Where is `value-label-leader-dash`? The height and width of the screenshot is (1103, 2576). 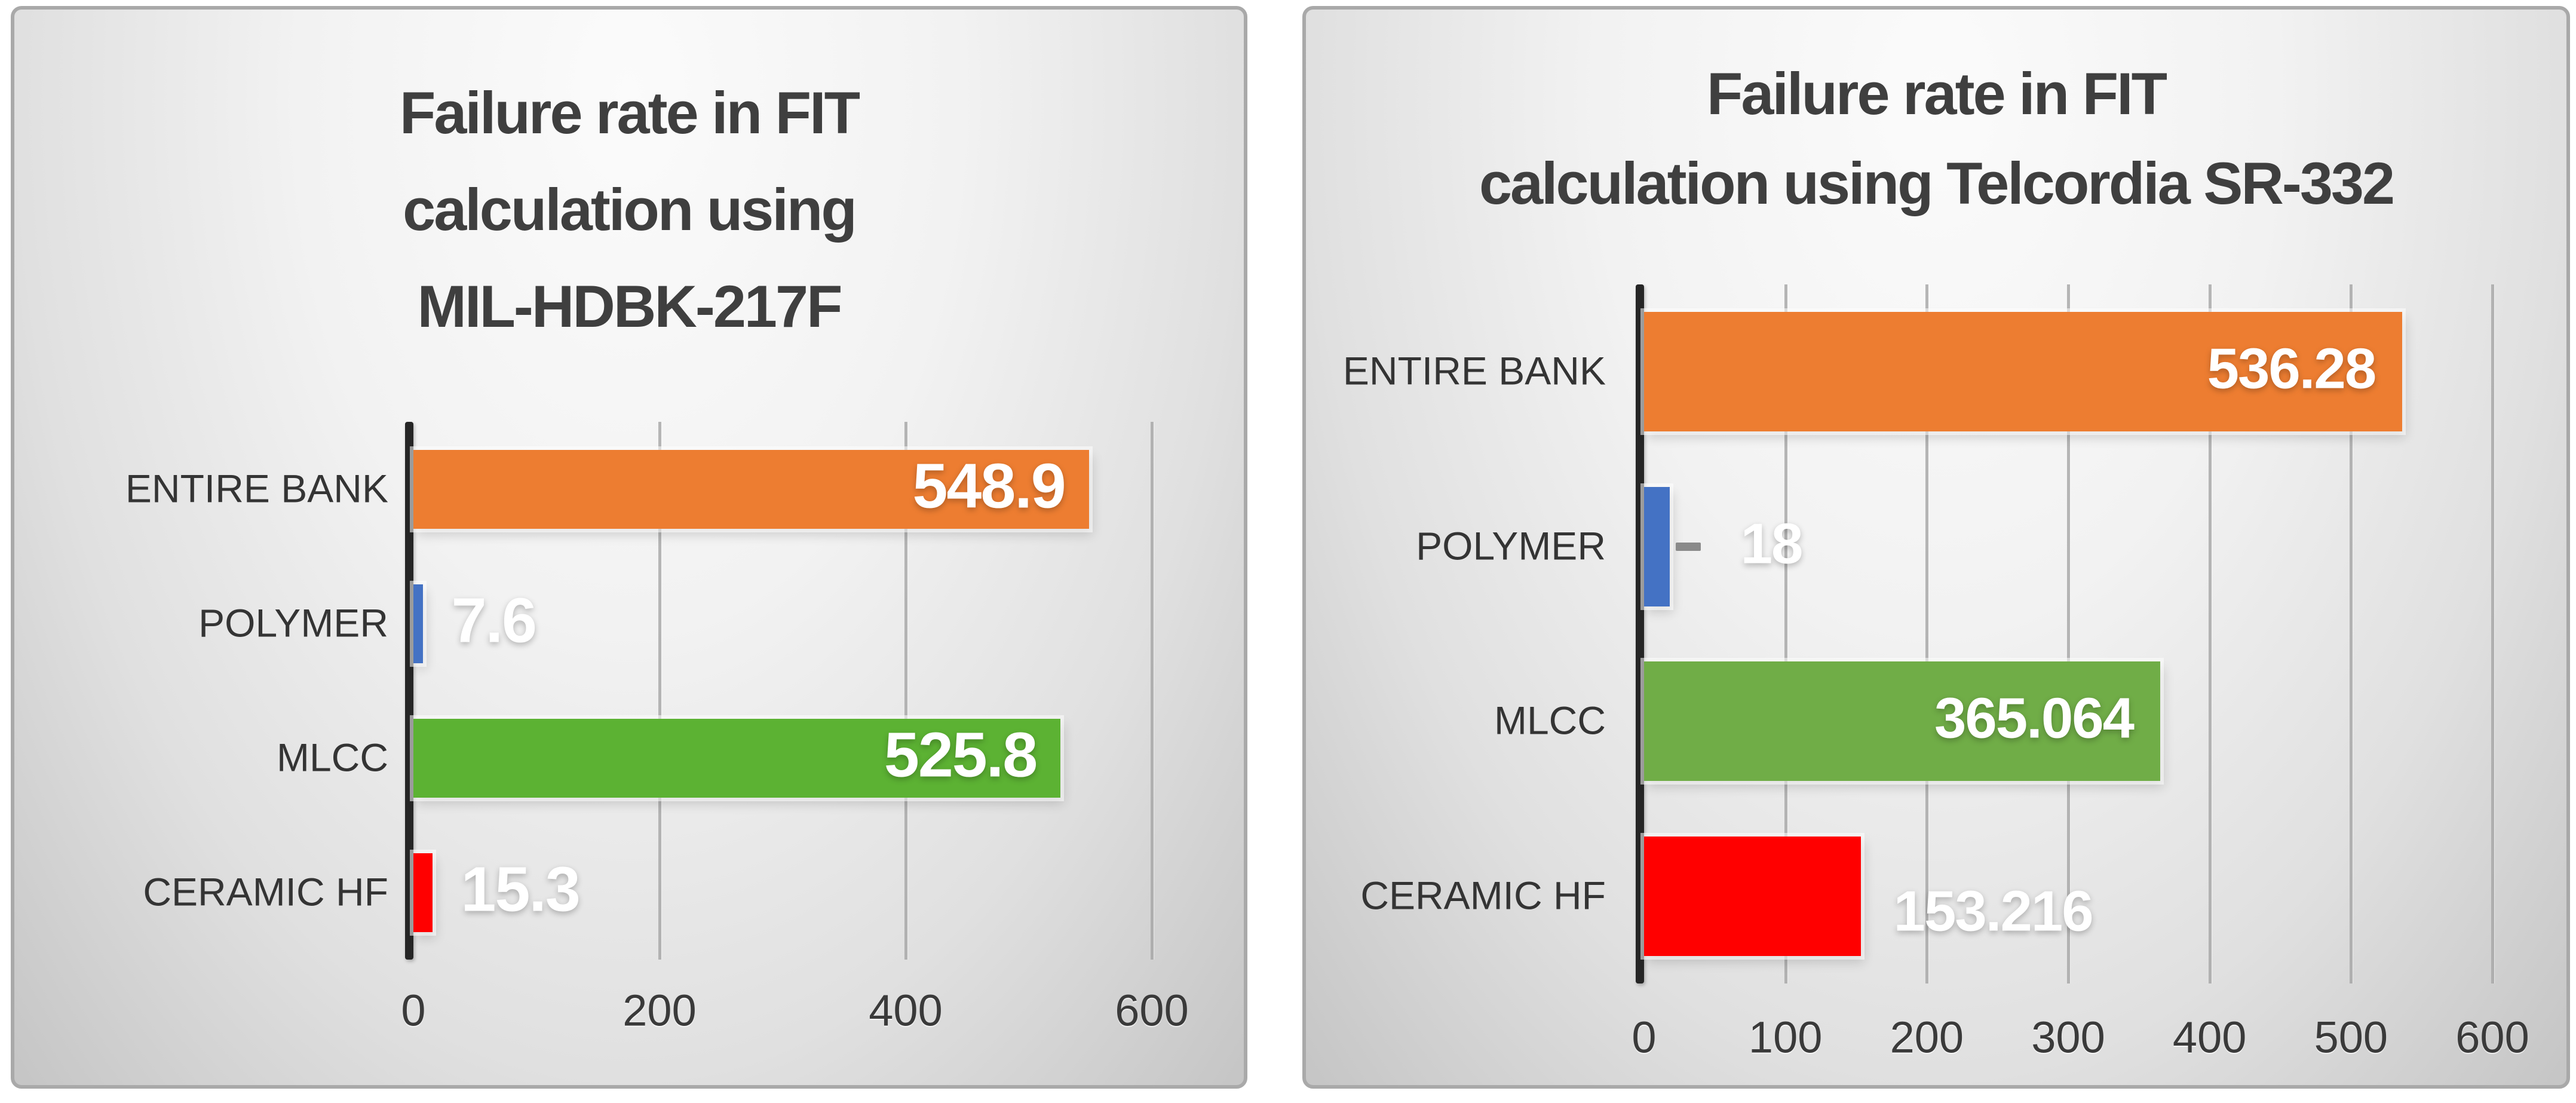
value-label-leader-dash is located at coordinates (1688, 546).